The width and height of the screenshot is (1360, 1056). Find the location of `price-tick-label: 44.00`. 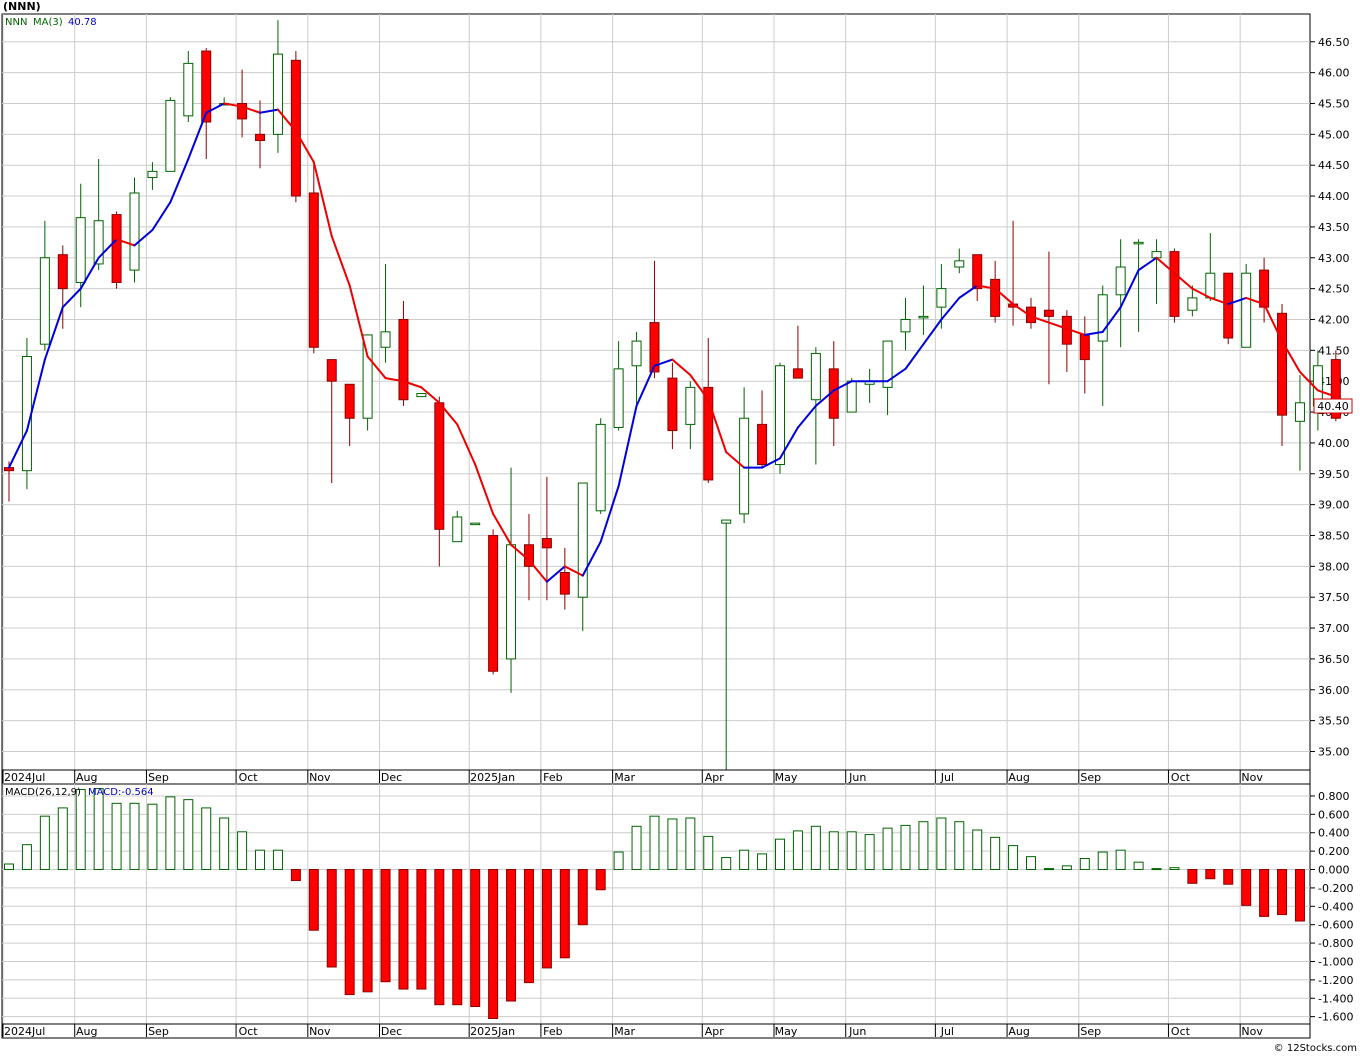

price-tick-label: 44.00 is located at coordinates (1334, 196).